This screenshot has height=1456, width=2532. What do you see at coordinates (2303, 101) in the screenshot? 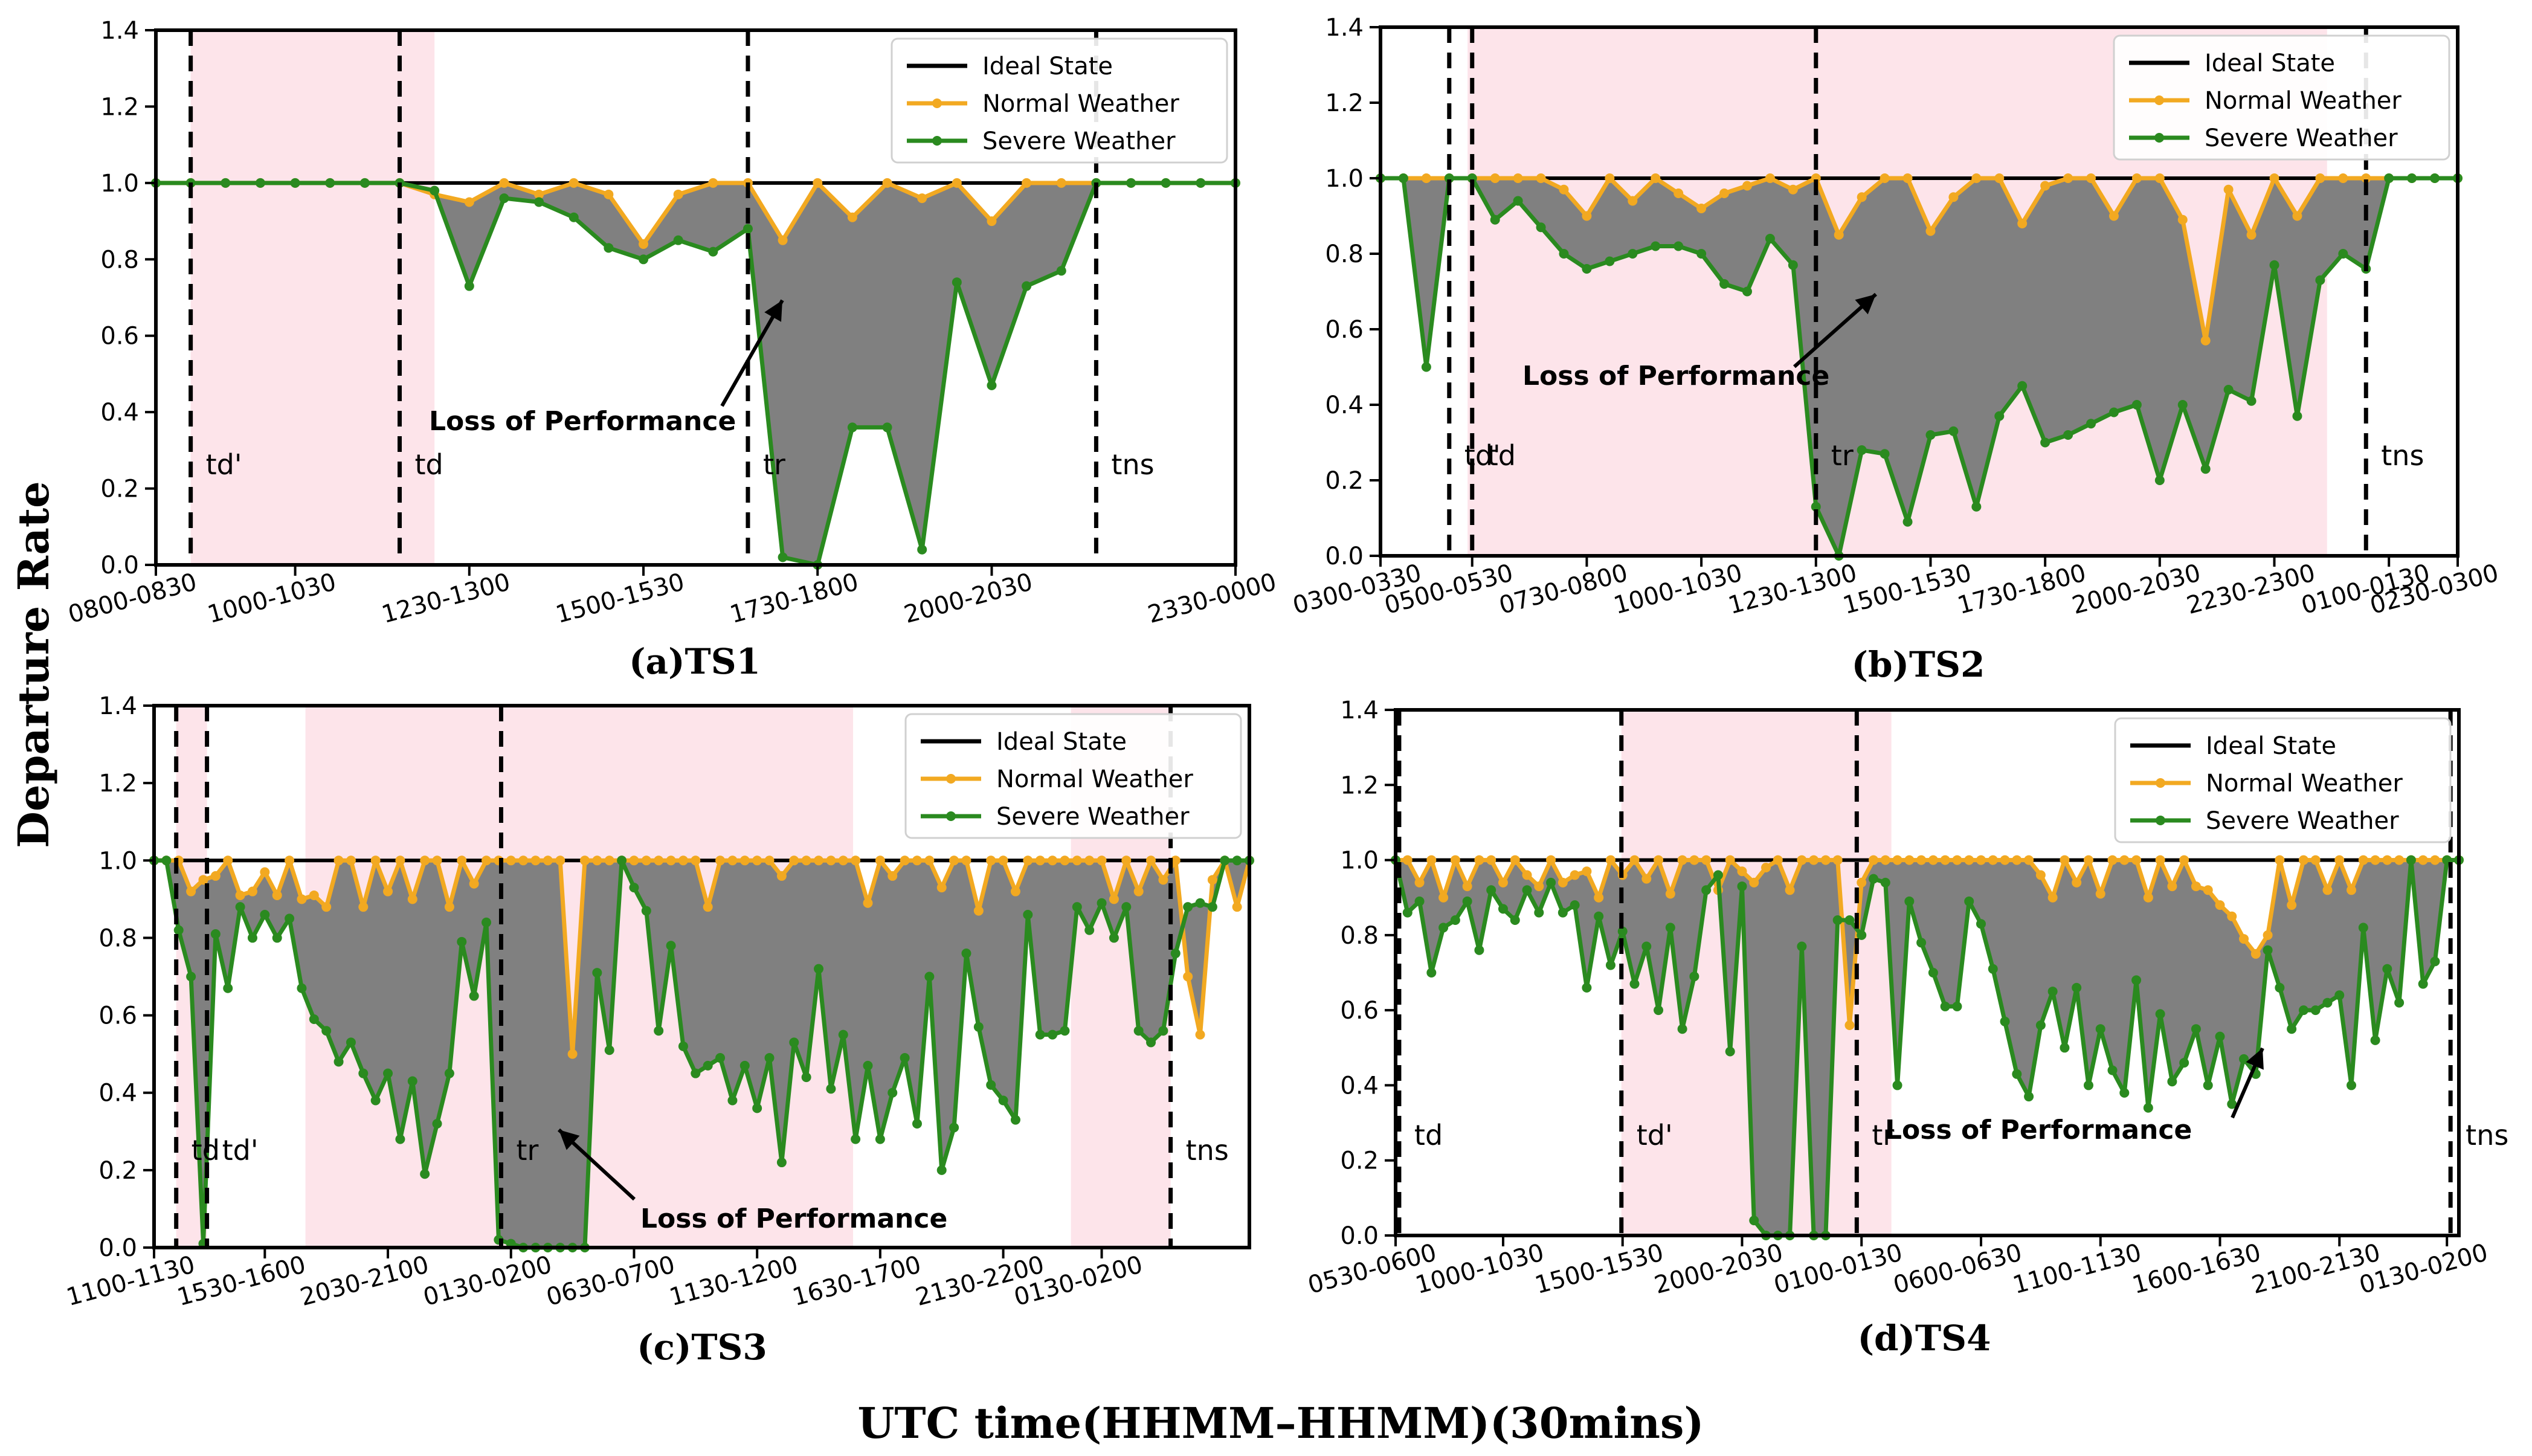
I see `legend-normal-label: Normal Weather` at bounding box center [2303, 101].